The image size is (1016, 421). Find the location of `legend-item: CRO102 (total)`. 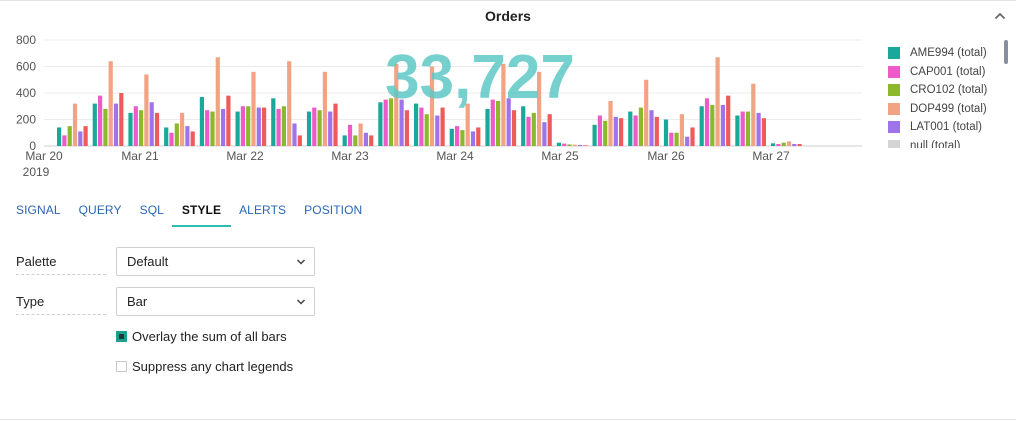

legend-item: CRO102 (total) is located at coordinates (947, 90).